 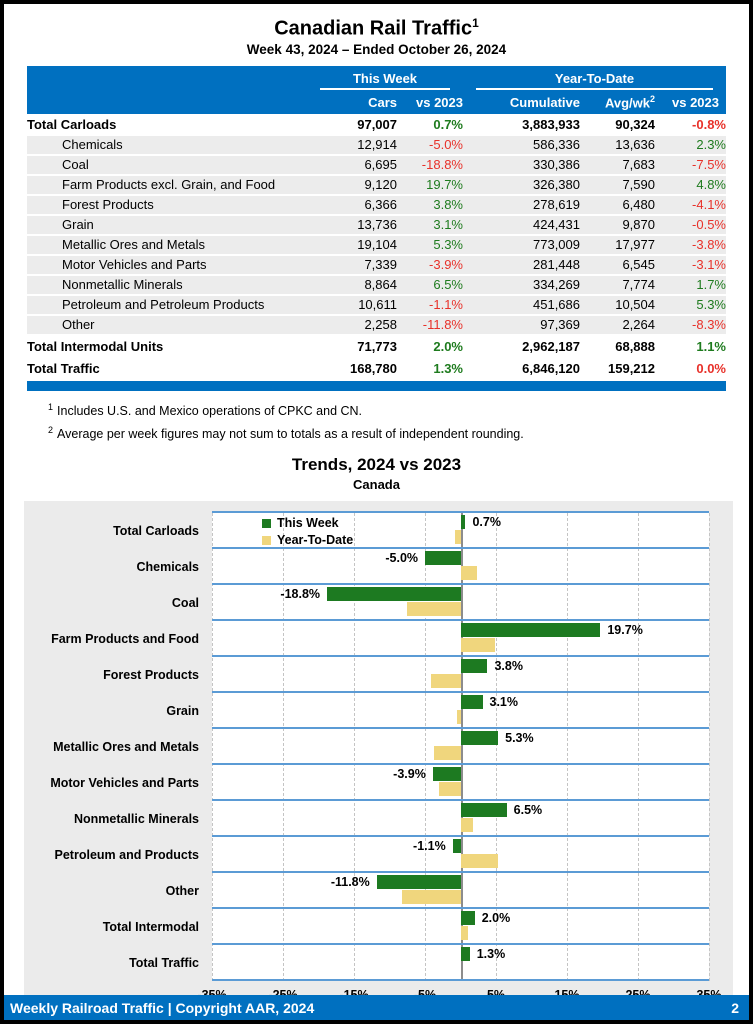 I want to click on ytd-vs-2023-value: 1.7%, so click(x=690, y=285).